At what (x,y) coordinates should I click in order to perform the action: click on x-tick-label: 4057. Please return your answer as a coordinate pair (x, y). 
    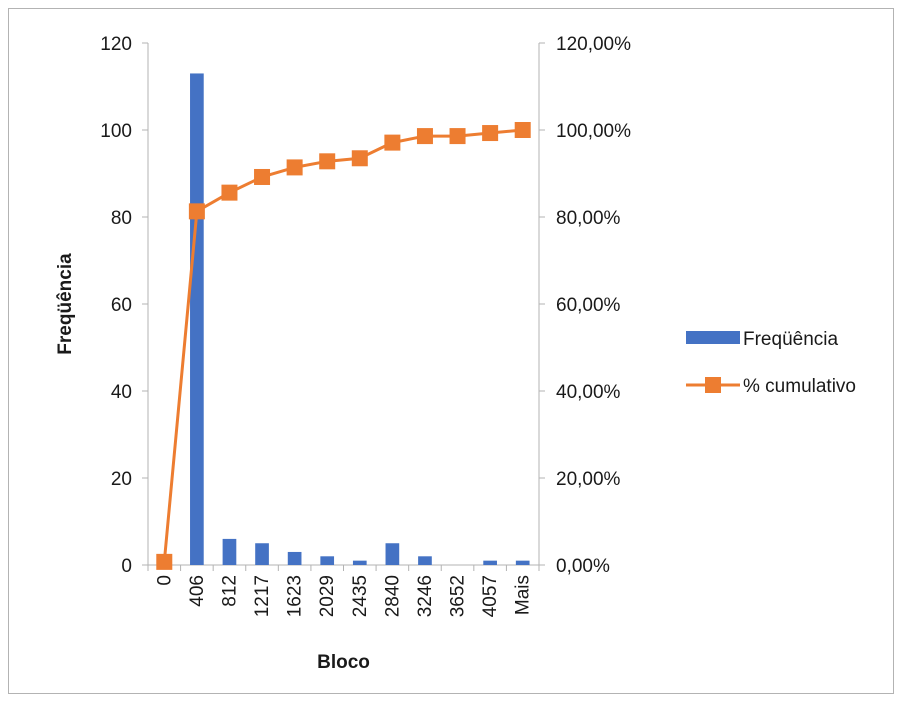
    Looking at the image, I should click on (490, 596).